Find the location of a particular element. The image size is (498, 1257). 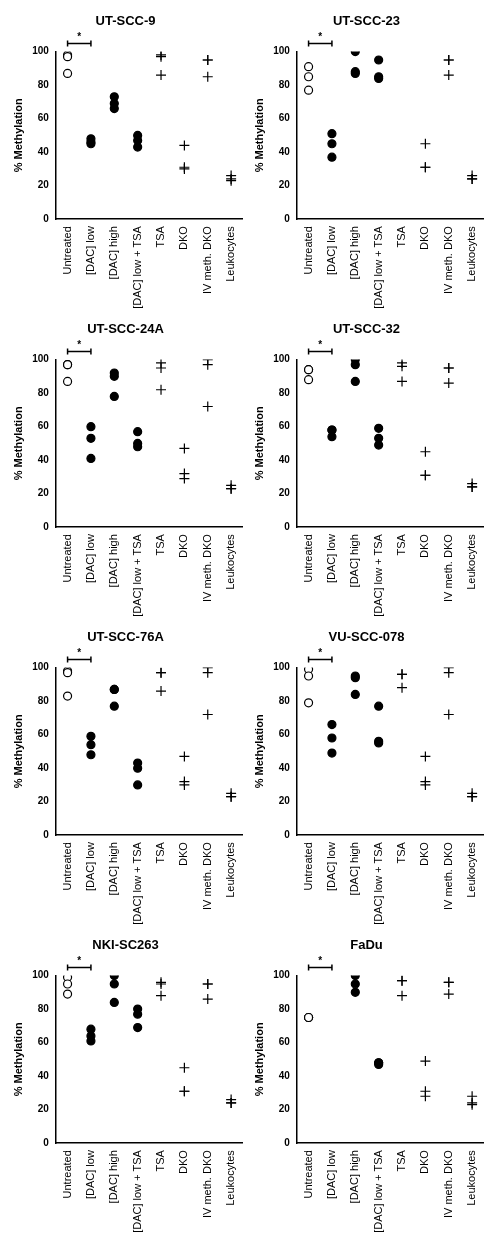

chart-title: UT-SCC-32 is located at coordinates (366, 329).